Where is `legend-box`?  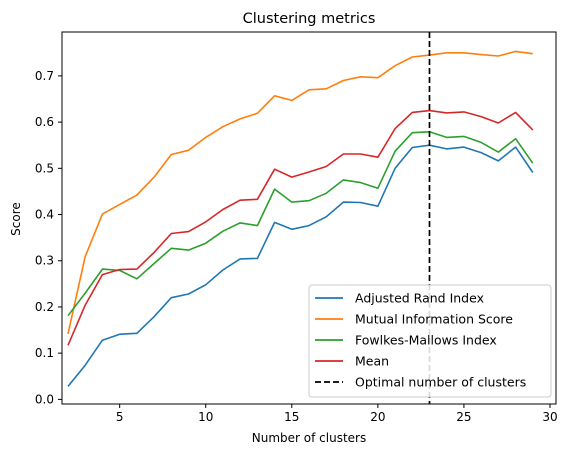
legend-box is located at coordinates (430, 341).